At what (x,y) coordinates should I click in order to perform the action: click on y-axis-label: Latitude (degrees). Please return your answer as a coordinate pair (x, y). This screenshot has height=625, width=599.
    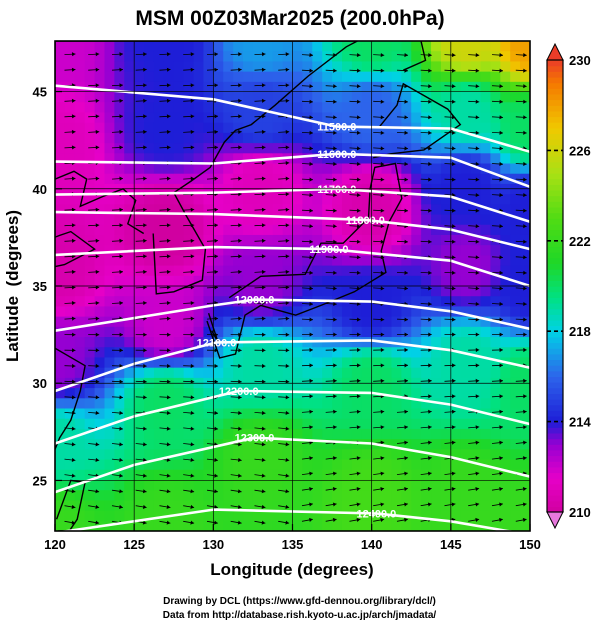
    Looking at the image, I should click on (12, 286).